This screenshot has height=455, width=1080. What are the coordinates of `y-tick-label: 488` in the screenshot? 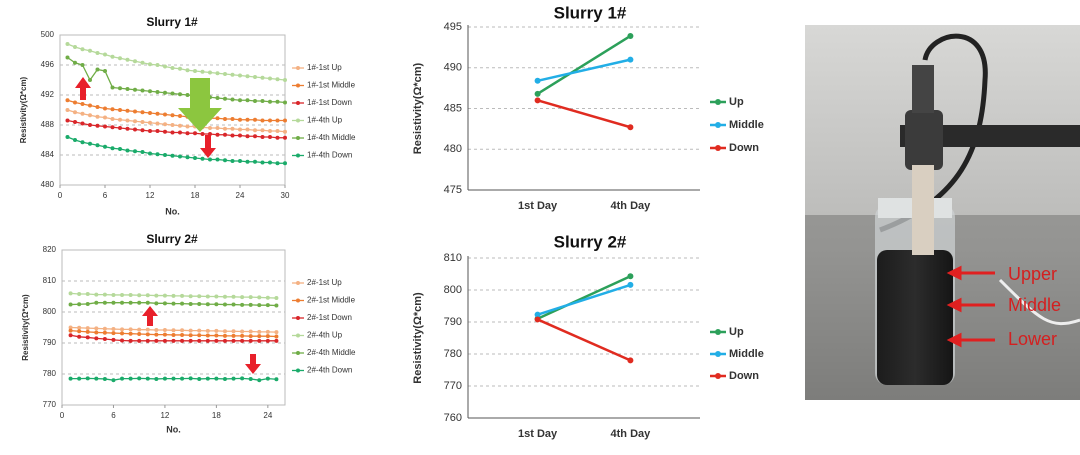 It's located at (48, 124).